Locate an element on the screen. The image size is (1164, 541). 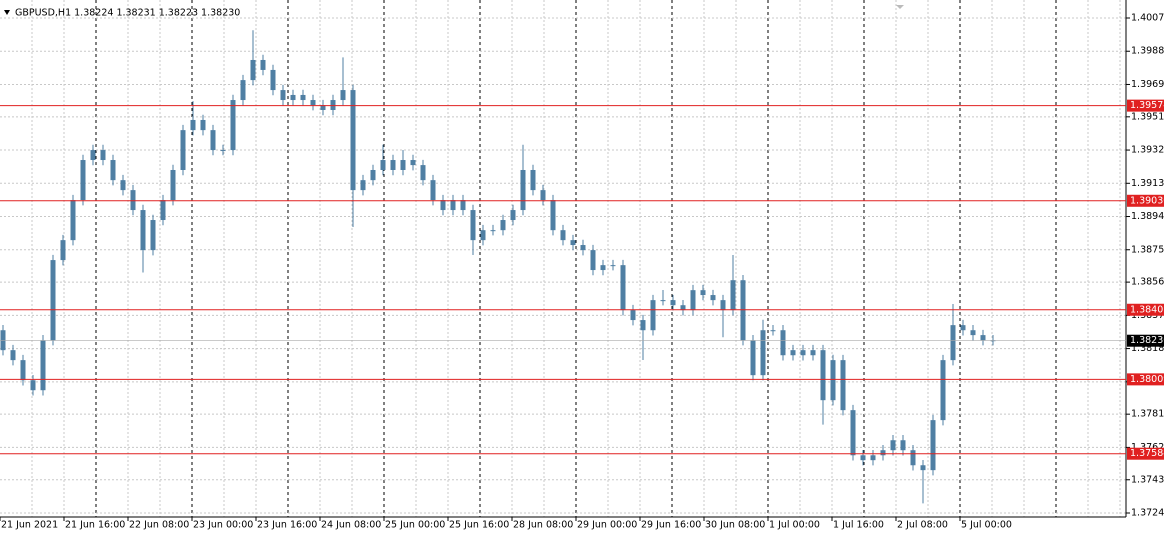
x-tick-label: 25 Jun 00:00 is located at coordinates (415, 525).